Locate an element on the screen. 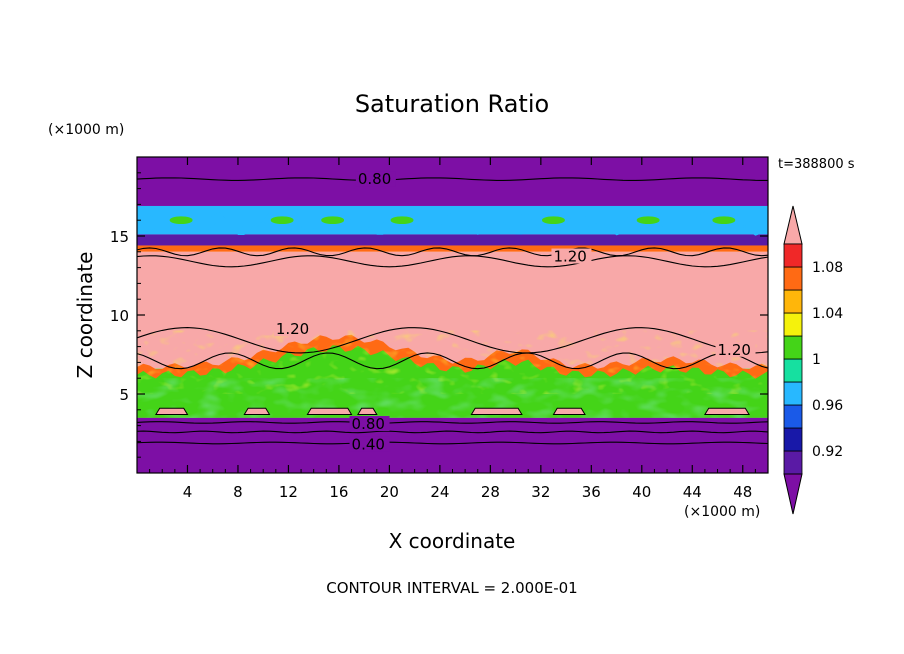 Image resolution: width=904 pixels, height=654 pixels. upper-band-blobs is located at coordinates (452, 223).